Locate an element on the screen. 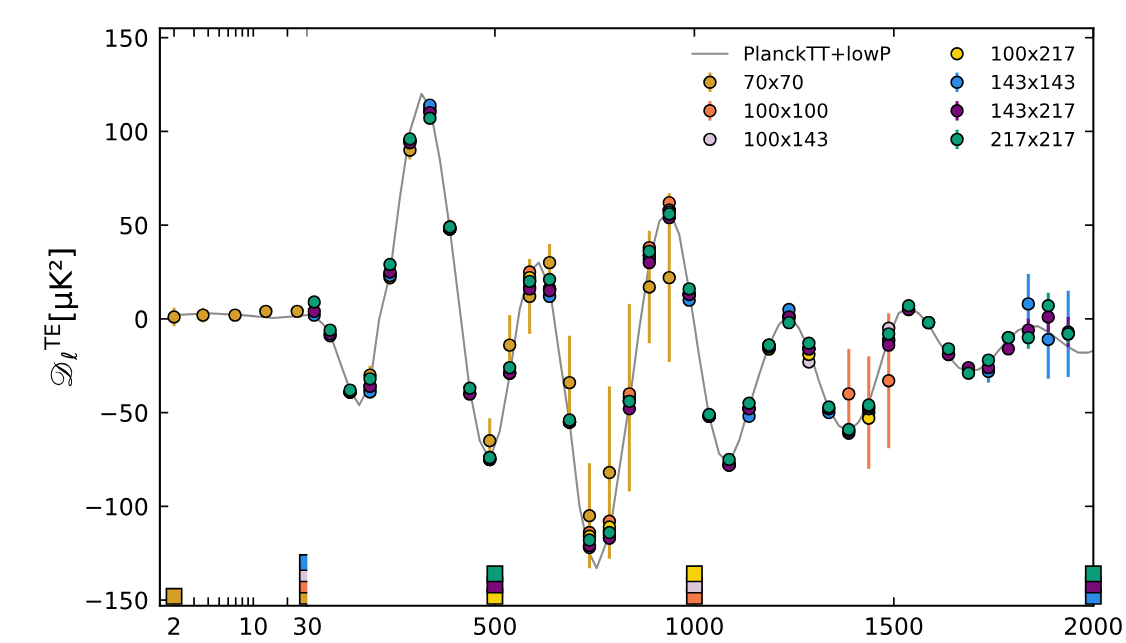  legend-label: 143x143 is located at coordinates (1033, 82).